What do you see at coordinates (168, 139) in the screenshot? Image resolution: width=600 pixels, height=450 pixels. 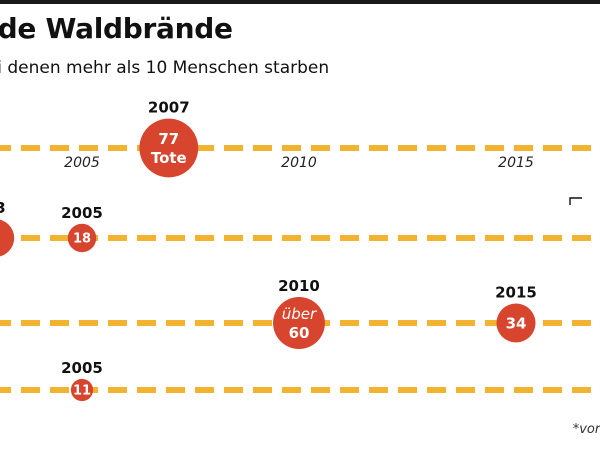 I see `data-value-label: 77` at bounding box center [168, 139].